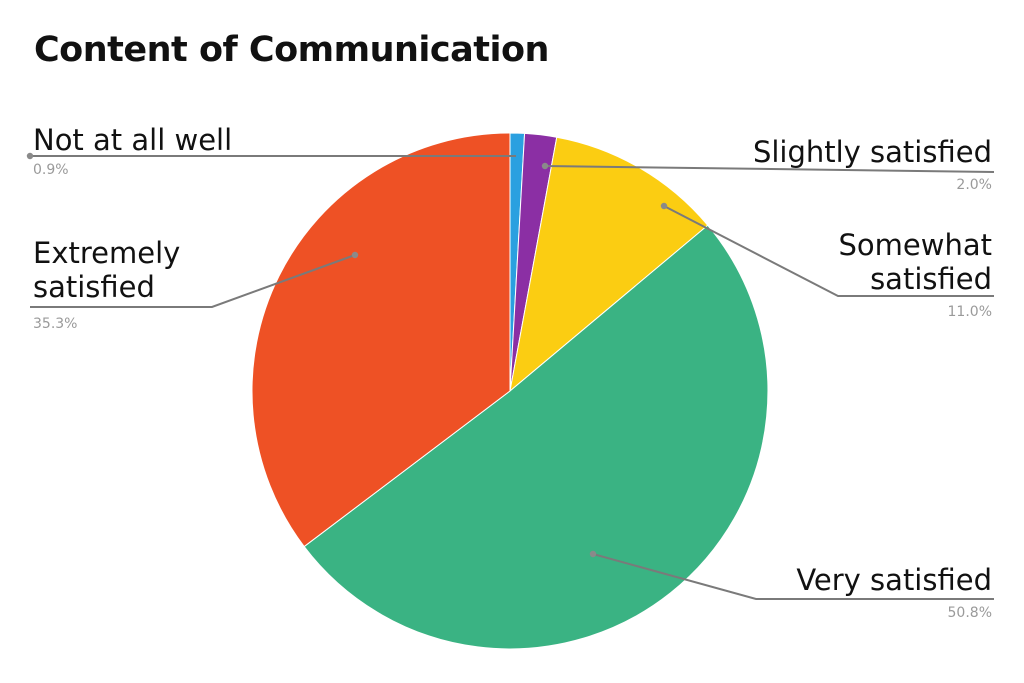 The image size is (1024, 683). Describe the element at coordinates (915, 262) in the screenshot. I see `slice-label-somewhat-satisfied: Somewhat satisfied` at that location.